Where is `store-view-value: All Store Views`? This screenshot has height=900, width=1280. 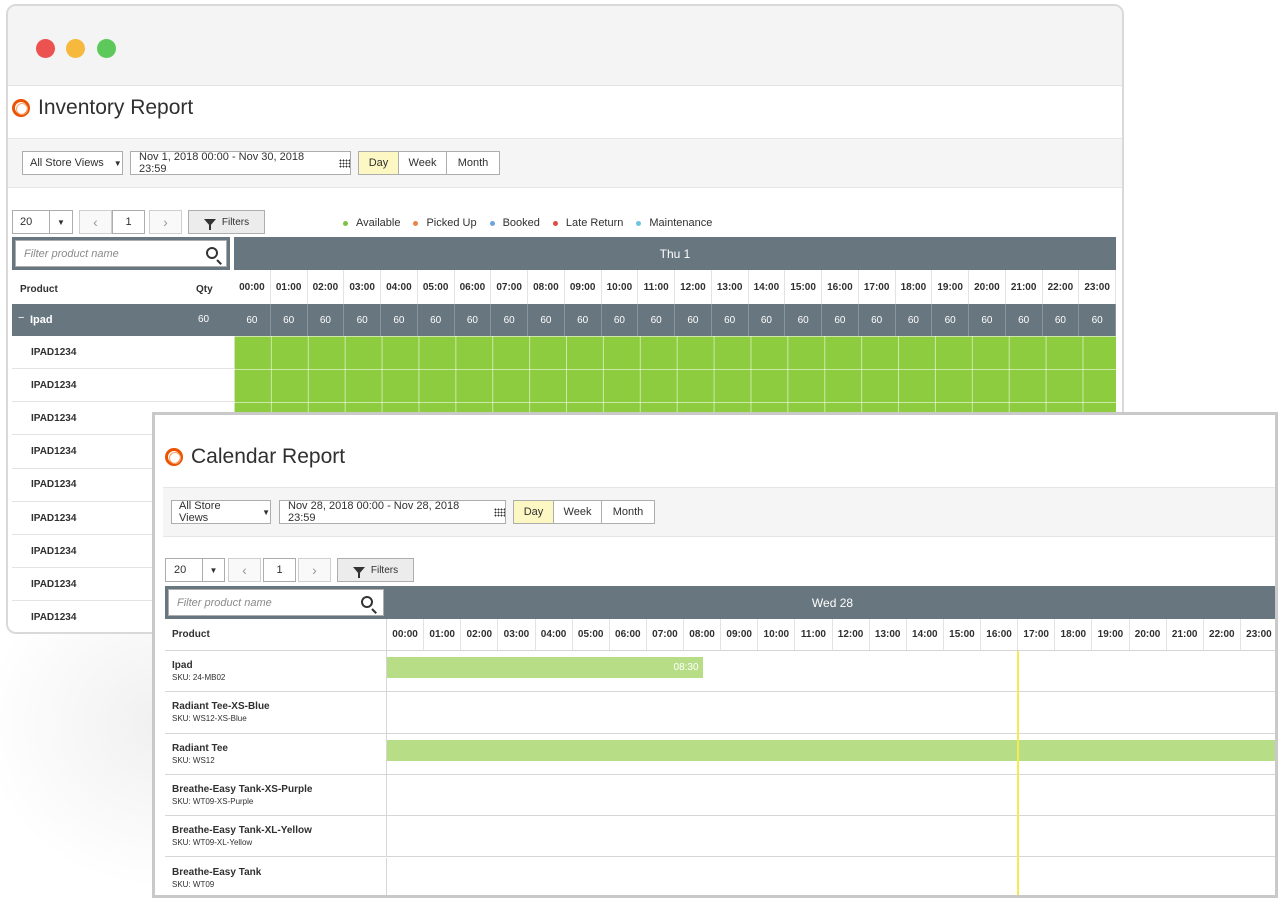
store-view-value: All Store Views is located at coordinates (200, 512).